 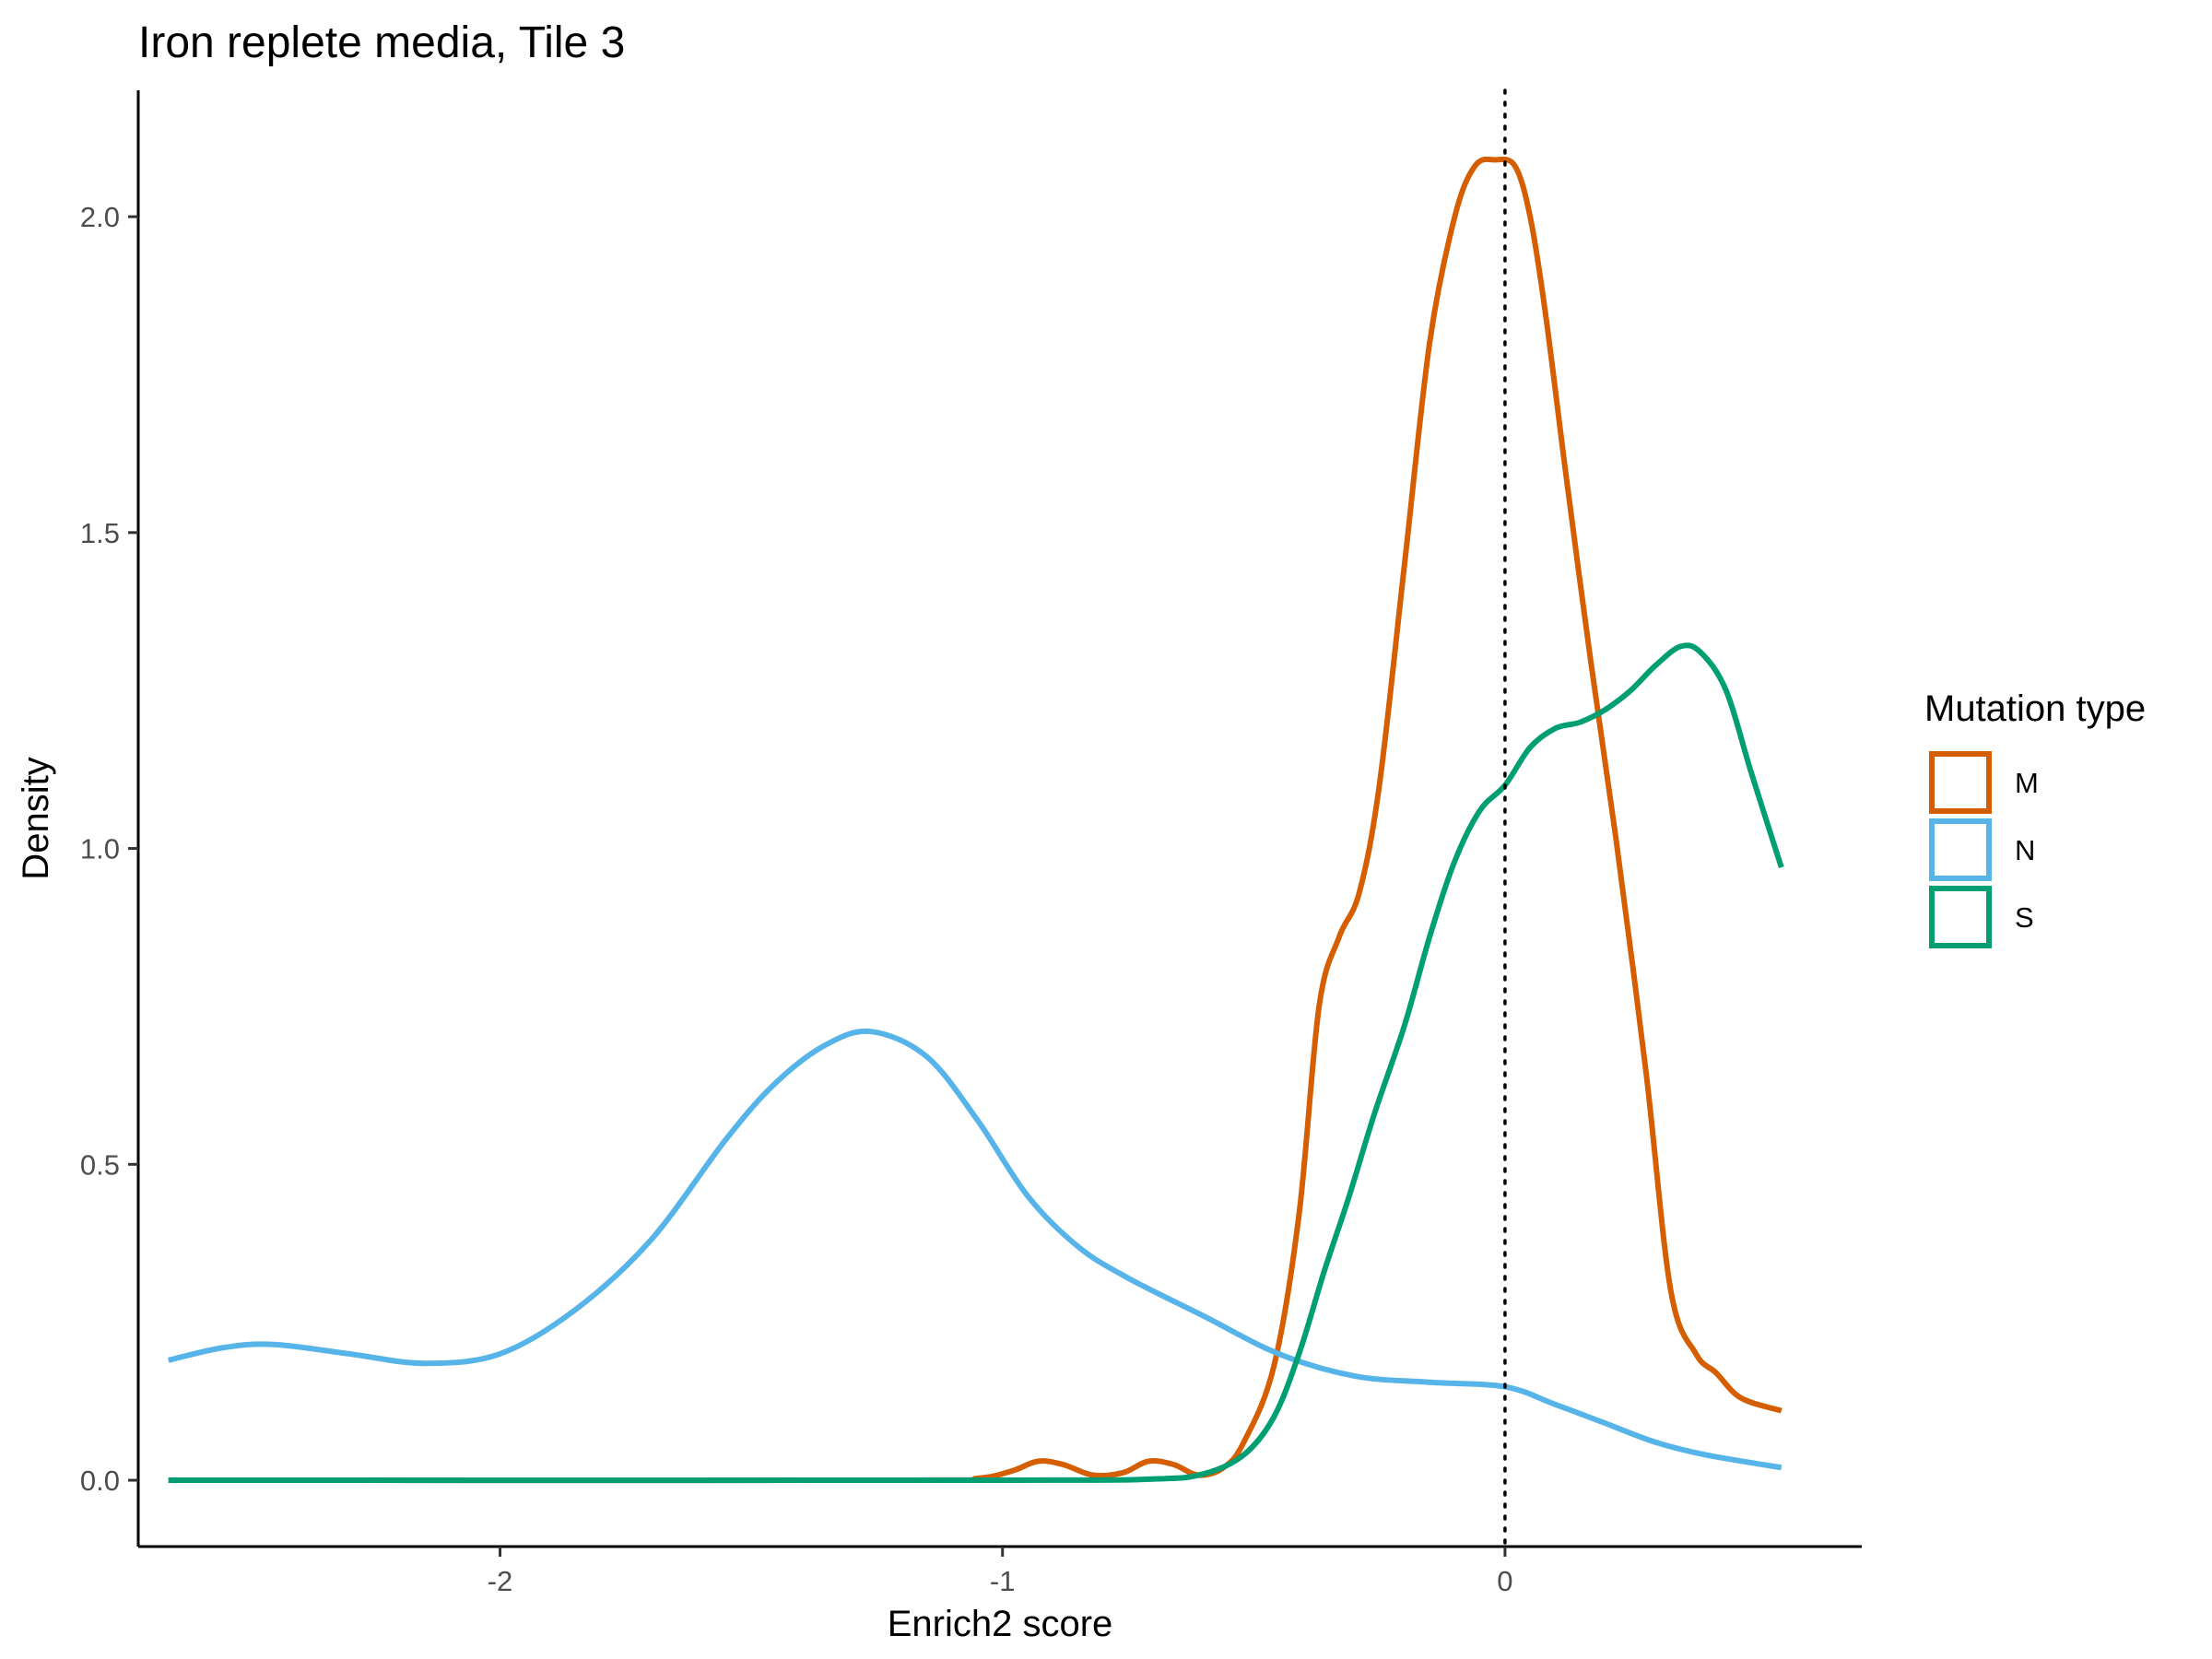 I want to click on y-axis-ticks: 0.0 0.5 1.0 1.5 2.0, so click(x=109, y=849).